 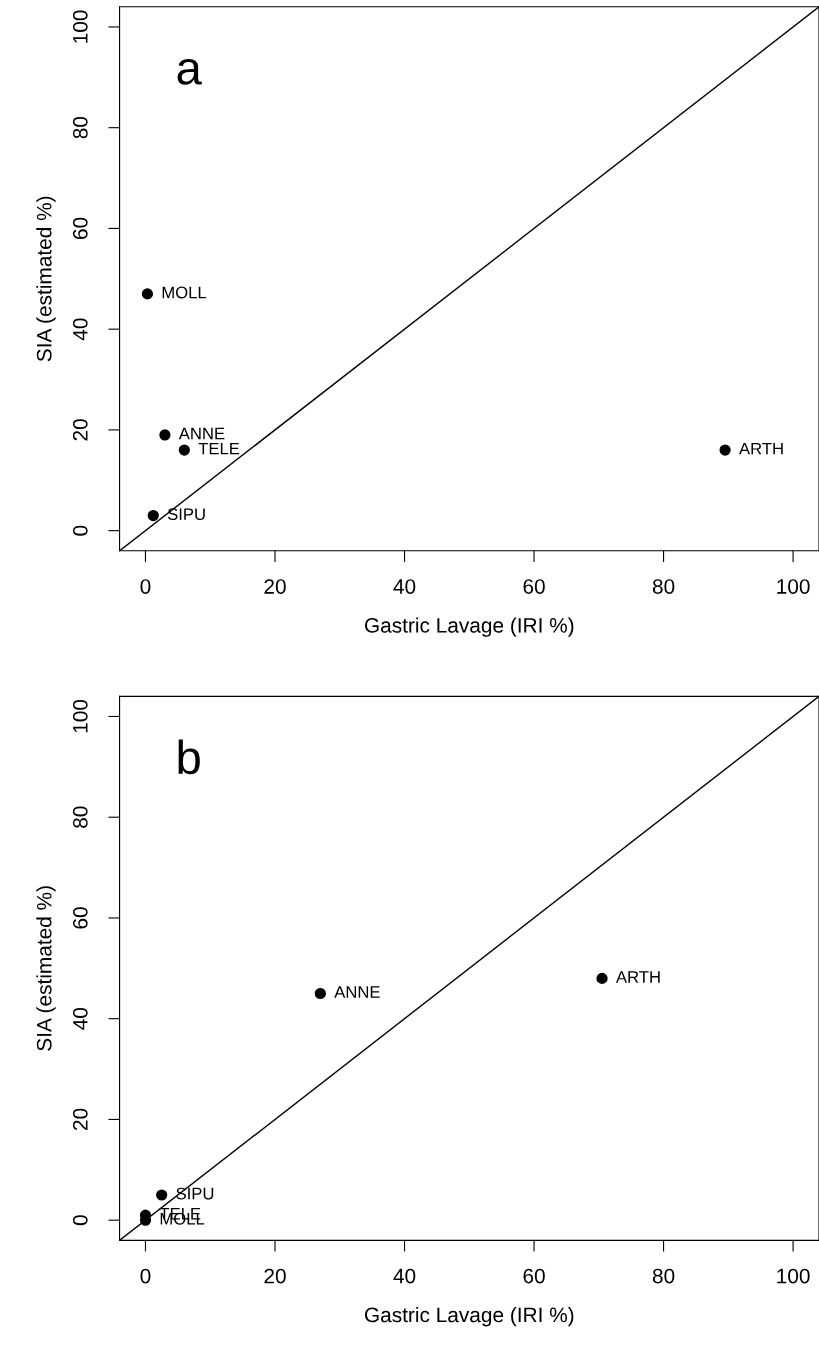 I want to click on annotation: SIPU, so click(x=186, y=514).